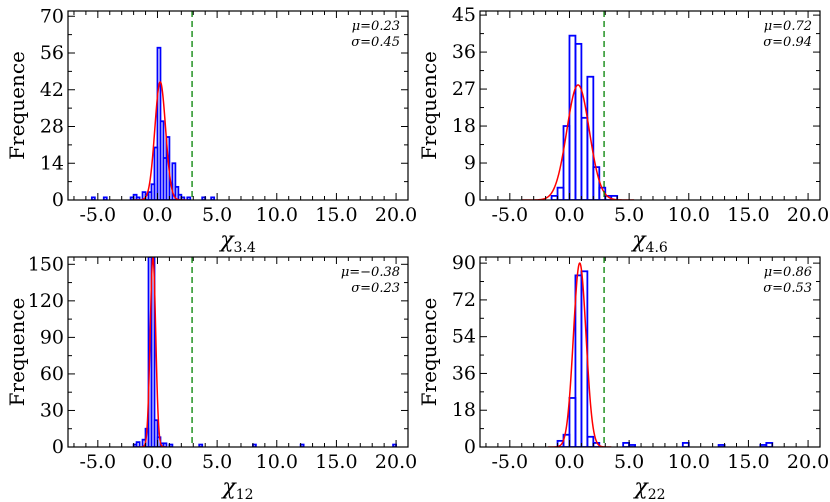 The height and width of the screenshot is (502, 830). I want to click on mu-annotation: μ=−0.38, so click(370, 272).